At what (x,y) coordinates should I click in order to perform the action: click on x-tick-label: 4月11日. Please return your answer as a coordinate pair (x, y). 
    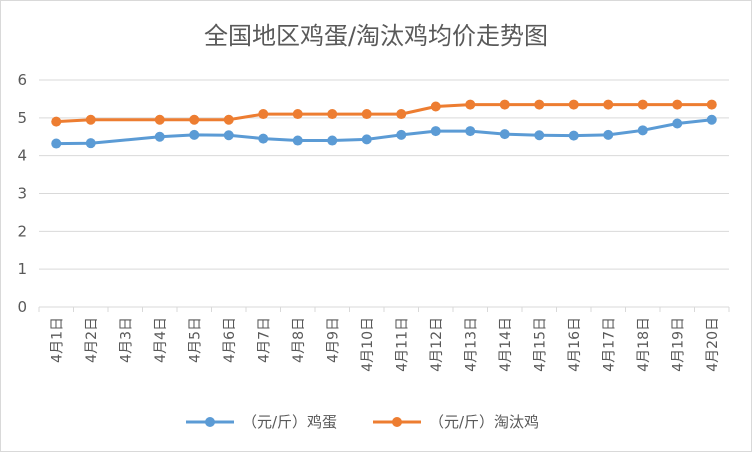
    Looking at the image, I should click on (402, 344).